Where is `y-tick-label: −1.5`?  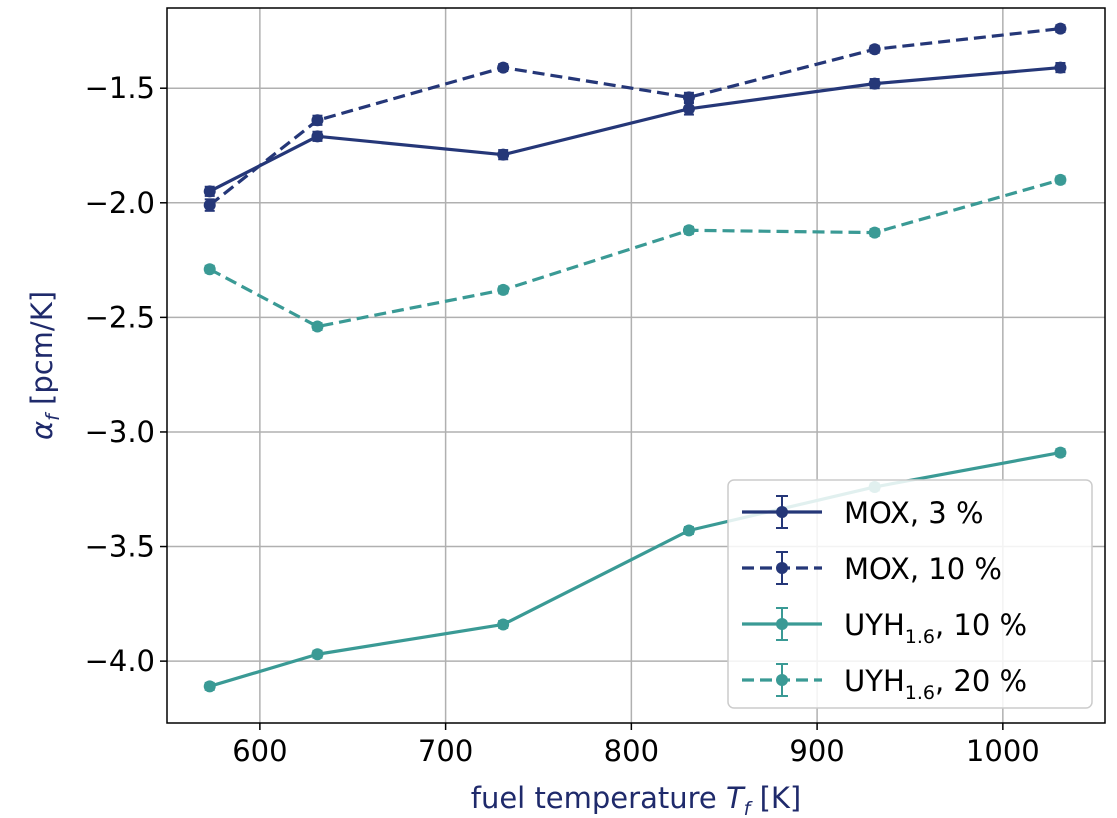
y-tick-label: −1.5 is located at coordinates (120, 88).